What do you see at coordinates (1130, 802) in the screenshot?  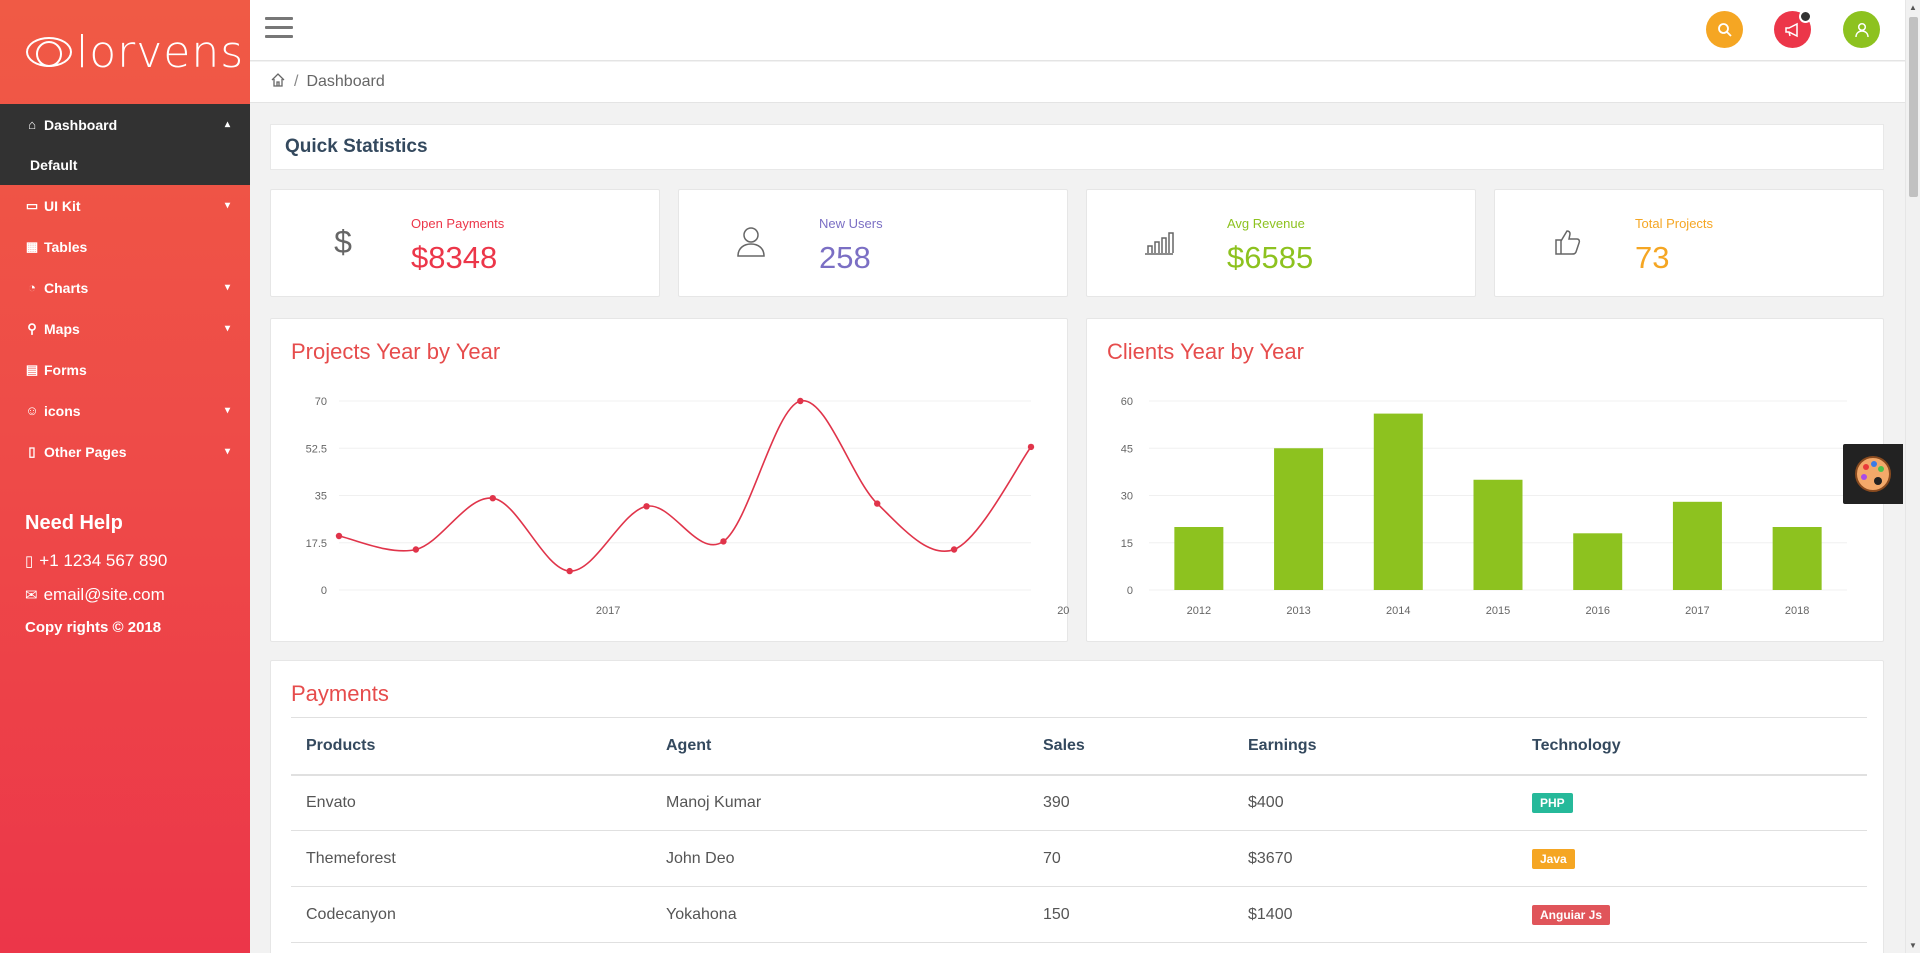 I see `cell-sales: 390` at bounding box center [1130, 802].